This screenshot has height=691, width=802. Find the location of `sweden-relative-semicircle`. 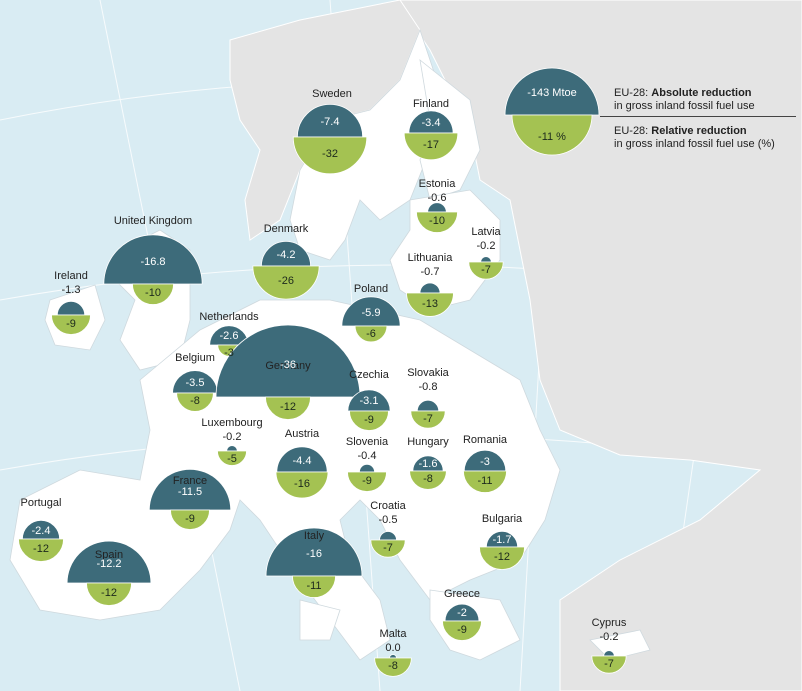

sweden-relative-semicircle is located at coordinates (330, 155).